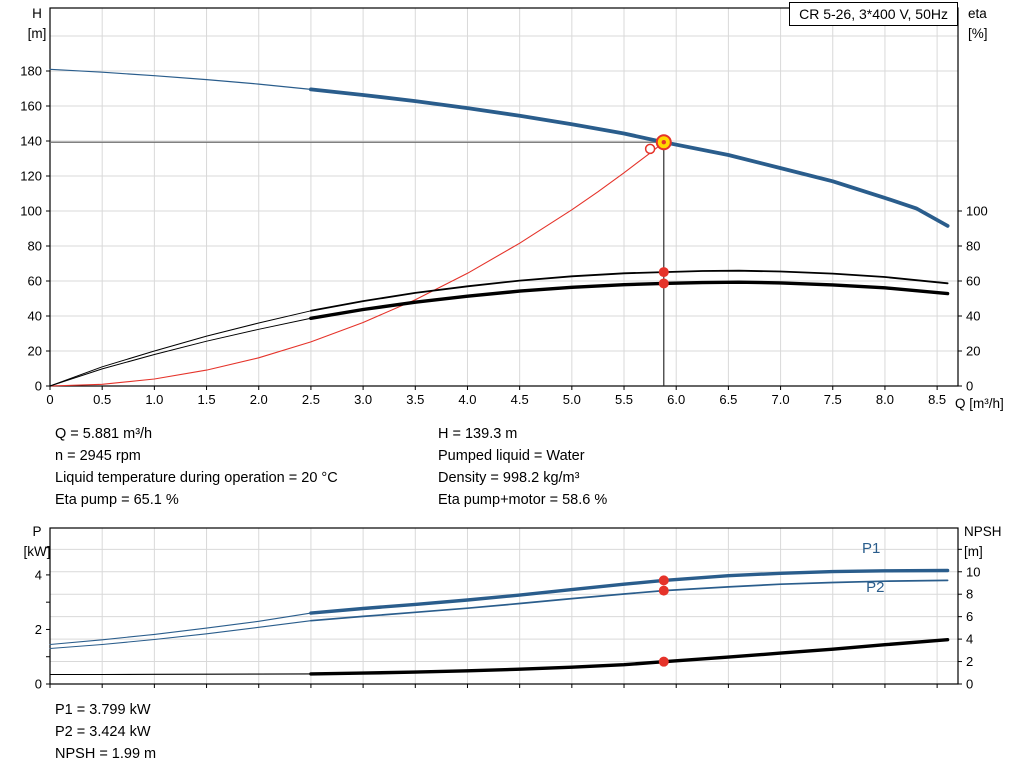 This screenshot has width=1024, height=781. I want to click on info-line-density: Density = 998.2 kg/m³, so click(509, 478).